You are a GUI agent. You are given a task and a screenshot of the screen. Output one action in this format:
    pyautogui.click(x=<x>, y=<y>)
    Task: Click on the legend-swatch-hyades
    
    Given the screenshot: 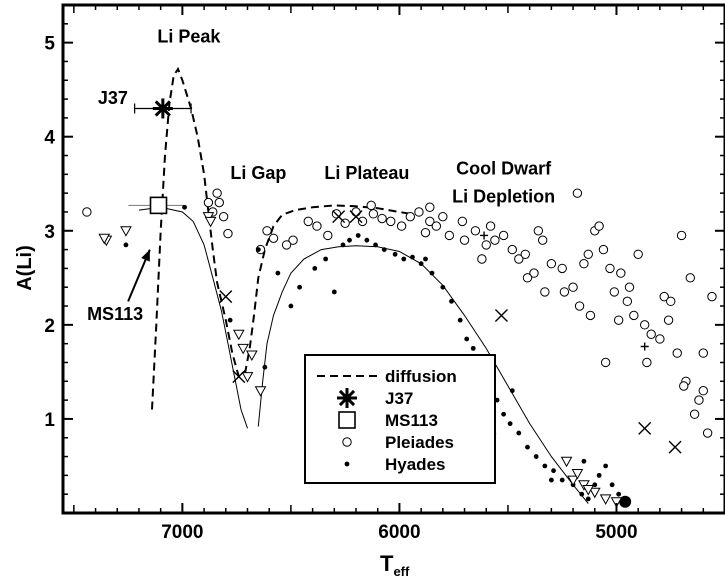 What is the action you would take?
    pyautogui.click(x=347, y=464)
    